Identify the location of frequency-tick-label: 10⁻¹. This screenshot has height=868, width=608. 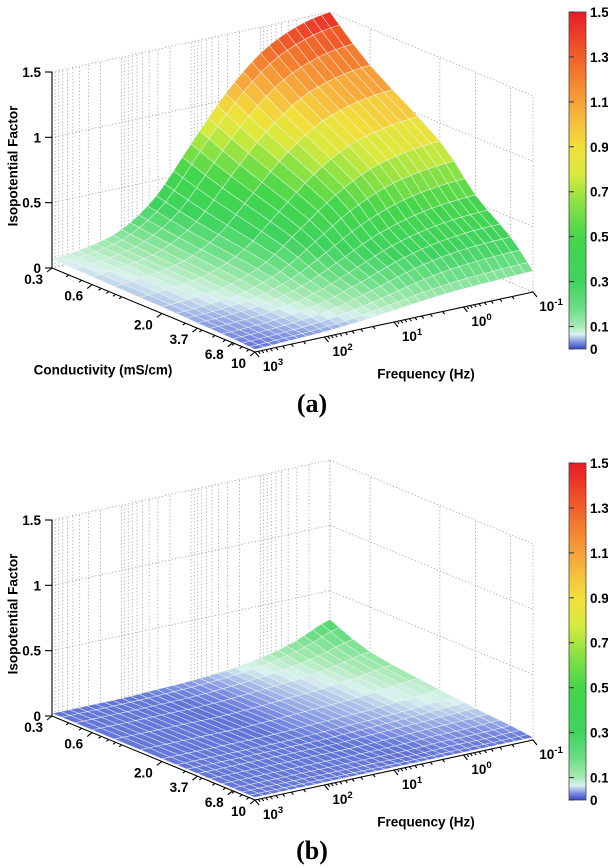
(551, 753).